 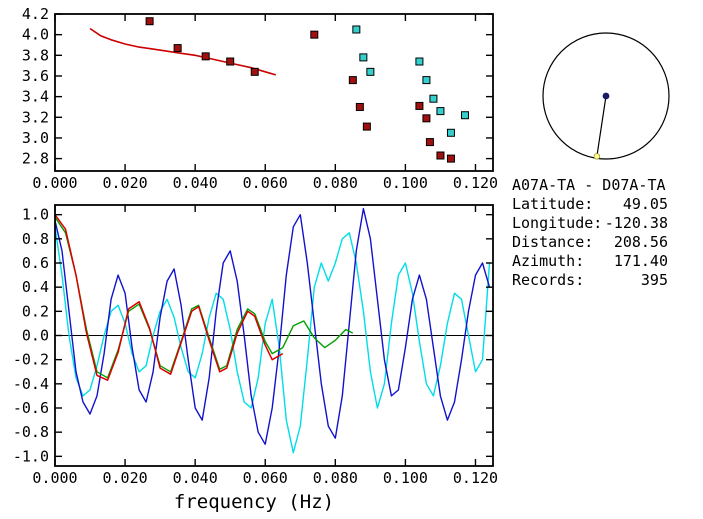 I want to click on y-tick-label: 0.4, so click(x=35, y=287).